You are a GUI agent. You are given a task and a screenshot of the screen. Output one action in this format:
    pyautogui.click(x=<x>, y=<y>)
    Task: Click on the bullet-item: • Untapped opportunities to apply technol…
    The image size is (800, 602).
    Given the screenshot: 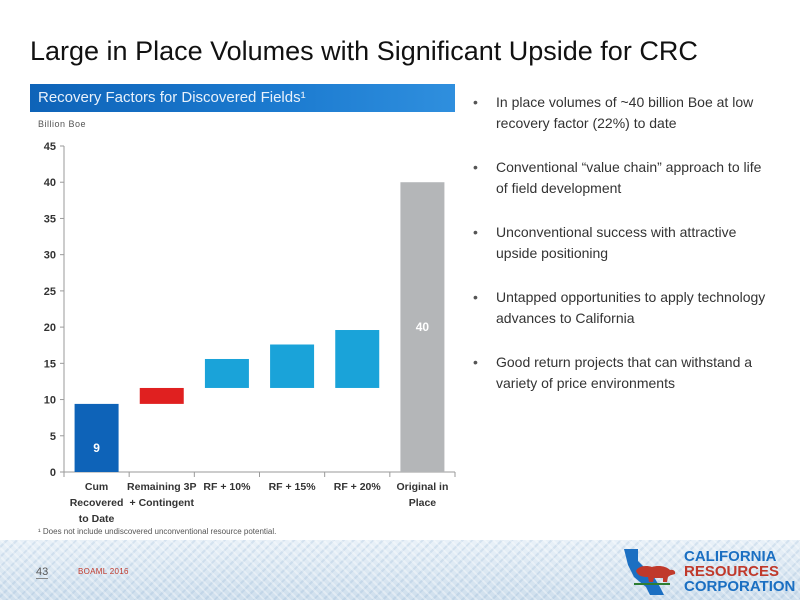 What is the action you would take?
    pyautogui.click(x=623, y=308)
    